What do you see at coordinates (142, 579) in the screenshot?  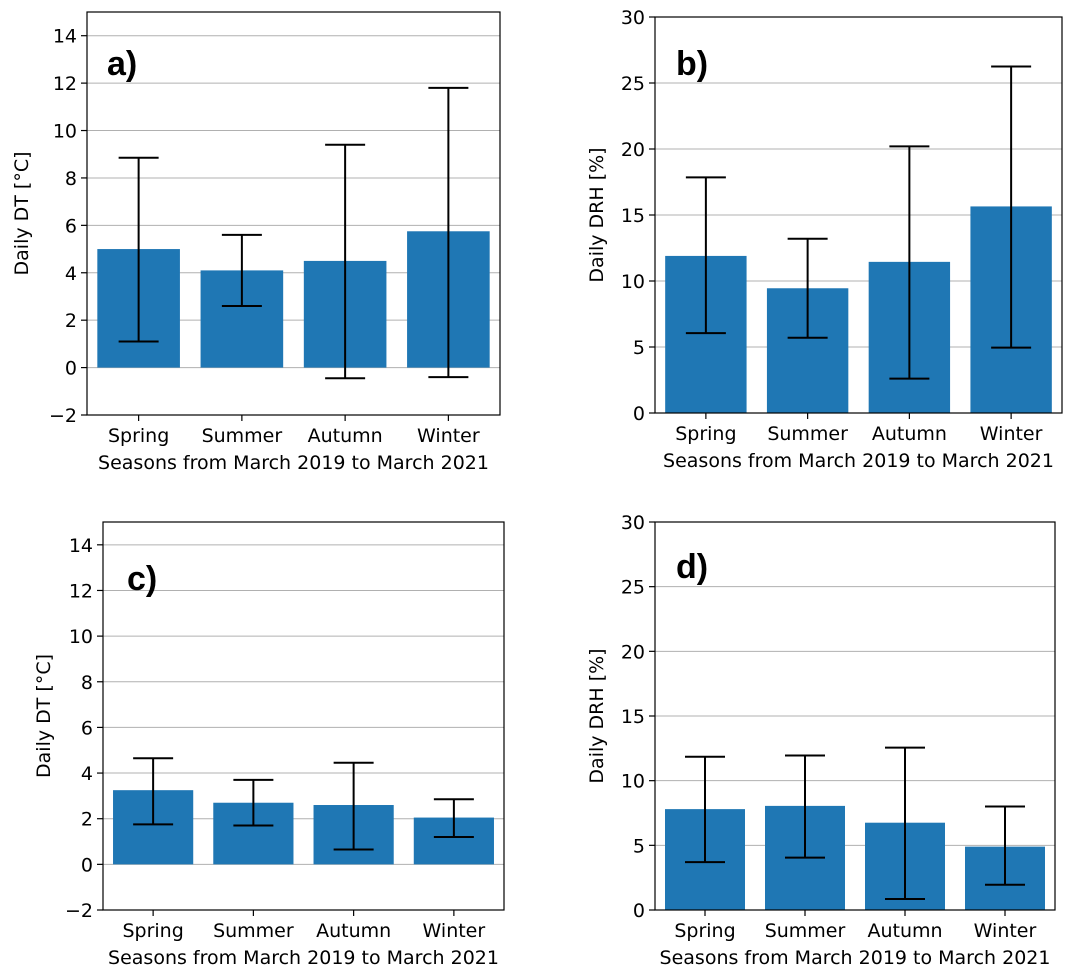 I see `panel-label: c)` at bounding box center [142, 579].